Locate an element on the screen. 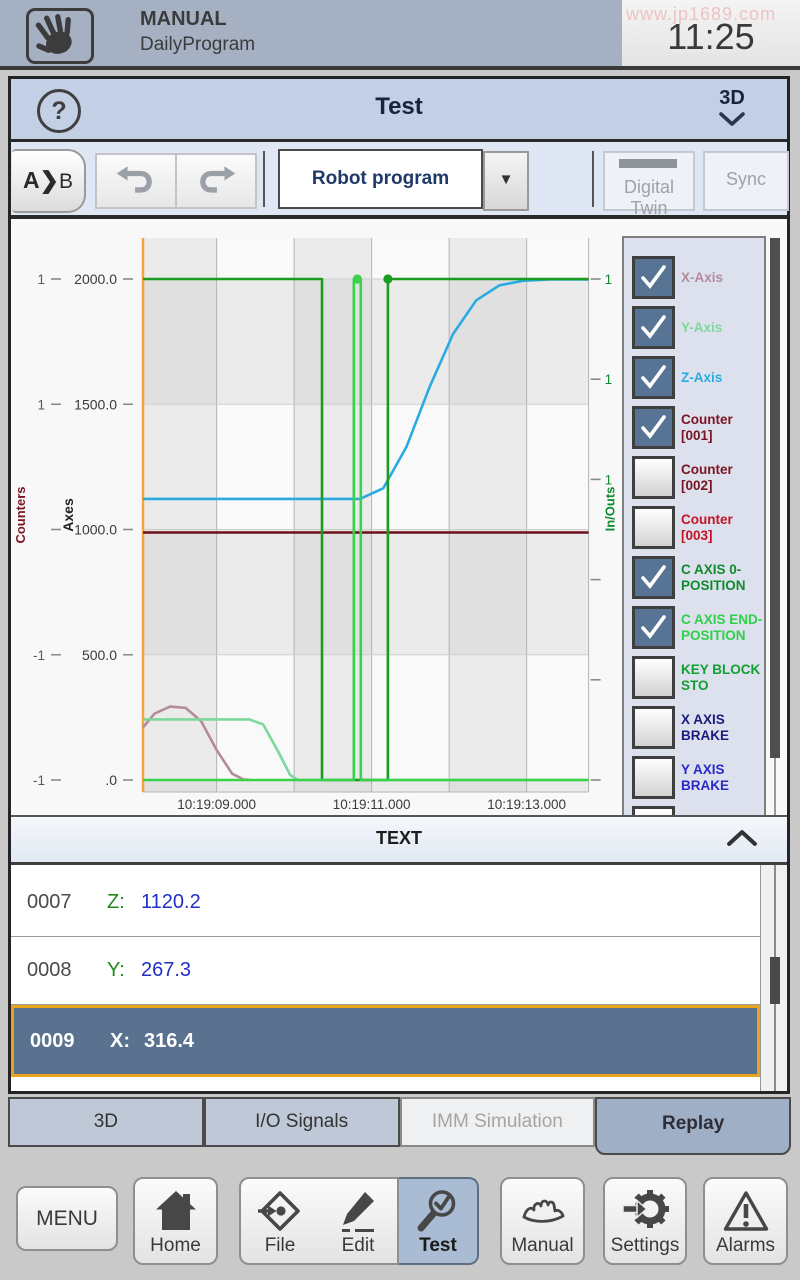 This screenshot has height=1280, width=800. nav-label: Alarms is located at coordinates (745, 1245).